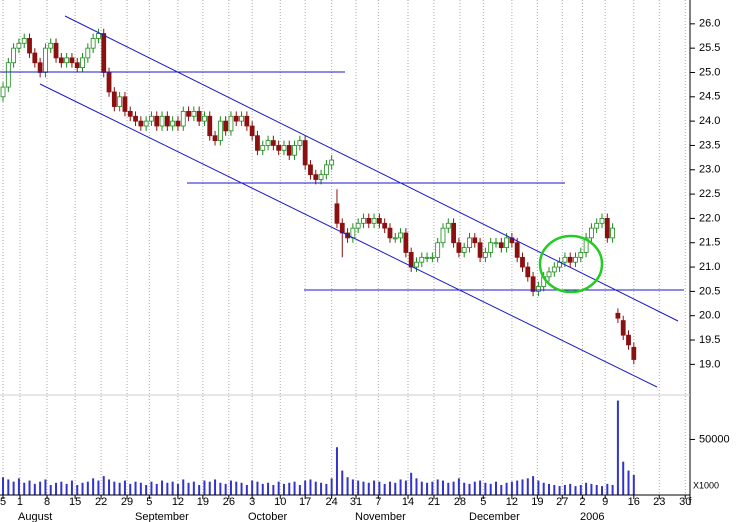 This screenshot has height=522, width=738. I want to click on x-tick-label: 9, so click(605, 502).